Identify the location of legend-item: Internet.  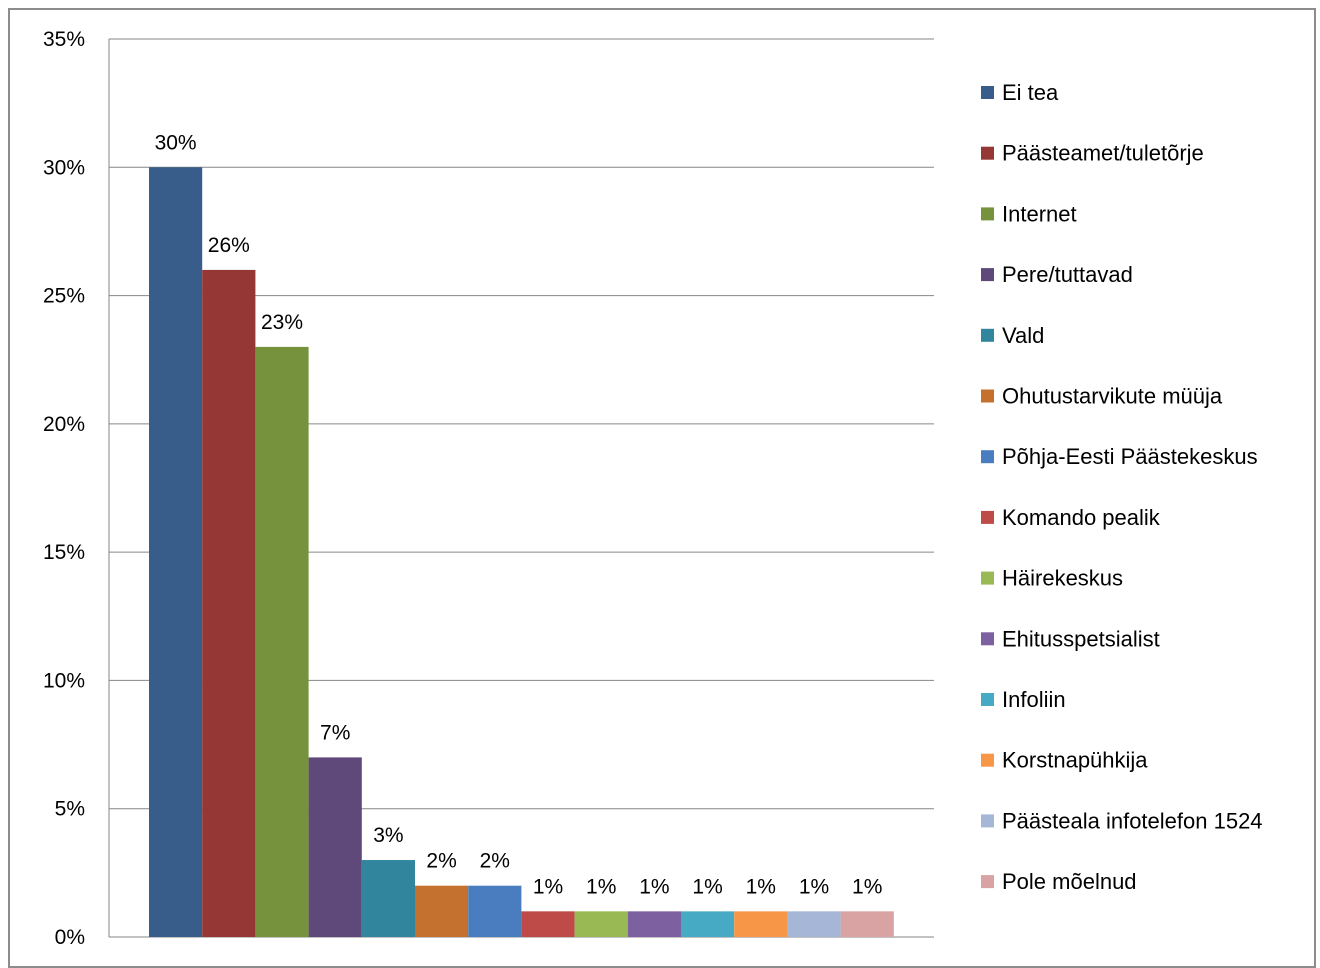
(1029, 213).